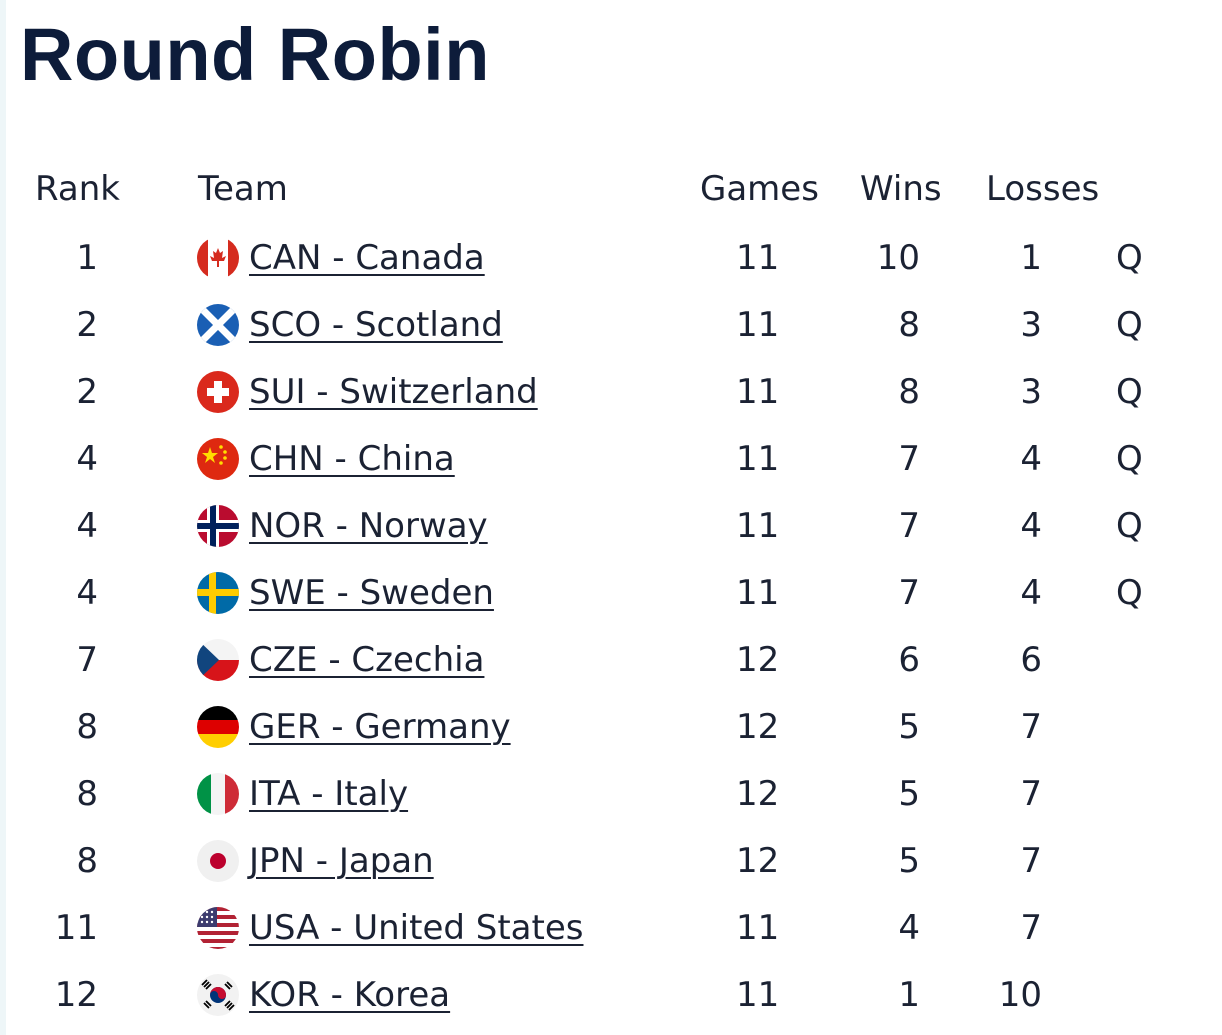 The height and width of the screenshot is (1035, 1222). What do you see at coordinates (901, 189) in the screenshot?
I see `header-wins: Wins` at bounding box center [901, 189].